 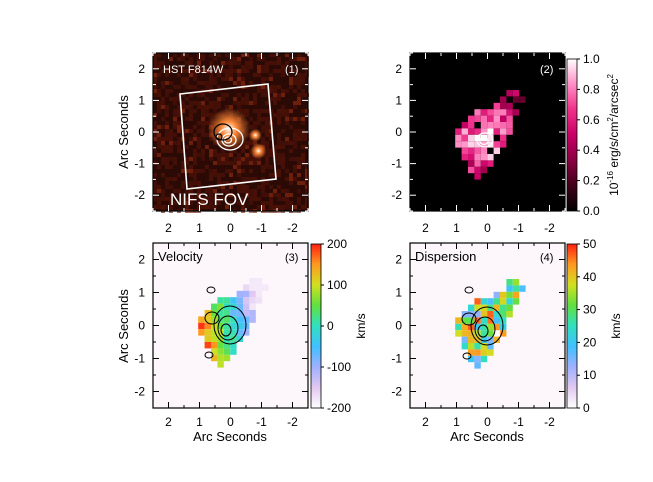 What do you see at coordinates (123, 132) in the screenshot?
I see `panel-1-y-axis-label: Arc Seconds` at bounding box center [123, 132].